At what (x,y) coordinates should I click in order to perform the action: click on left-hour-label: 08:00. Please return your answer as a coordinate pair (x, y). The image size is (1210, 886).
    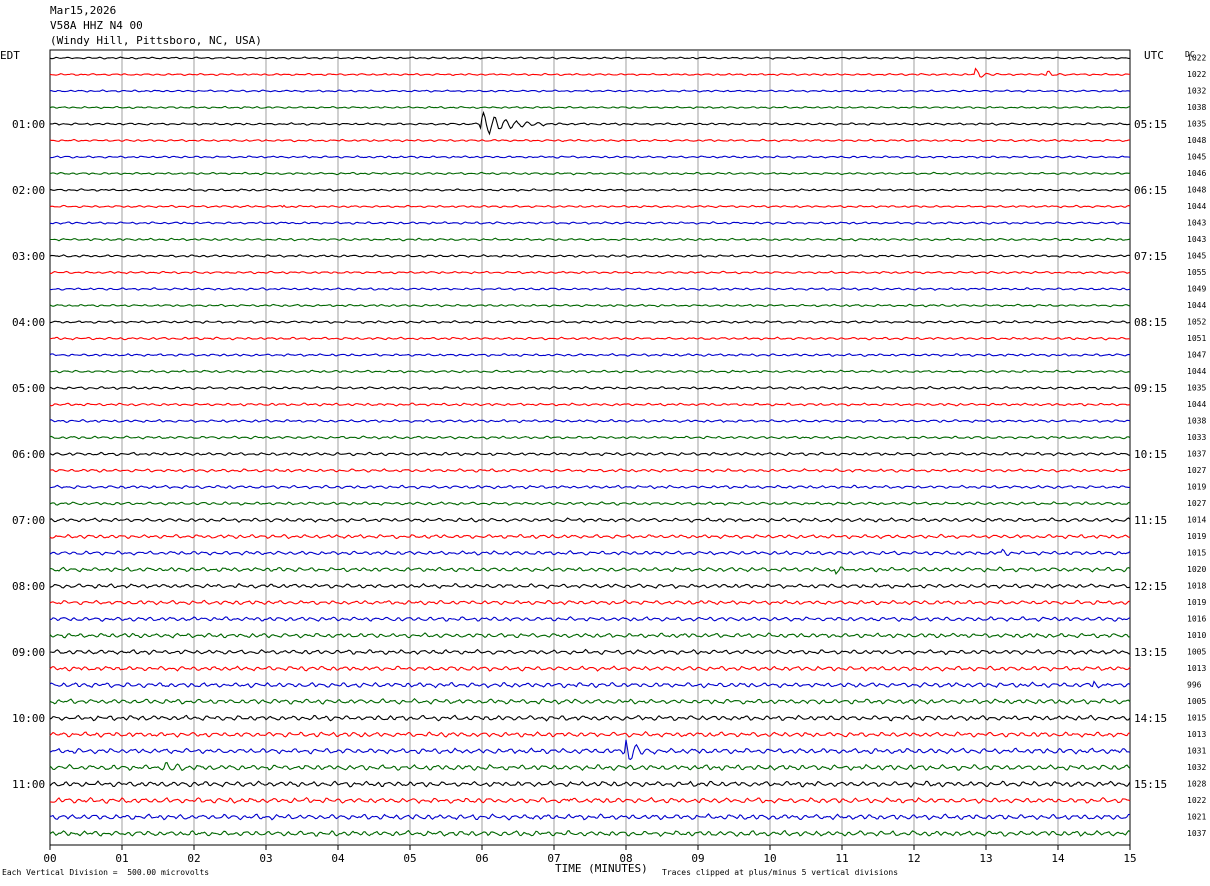
    Looking at the image, I should click on (28, 586).